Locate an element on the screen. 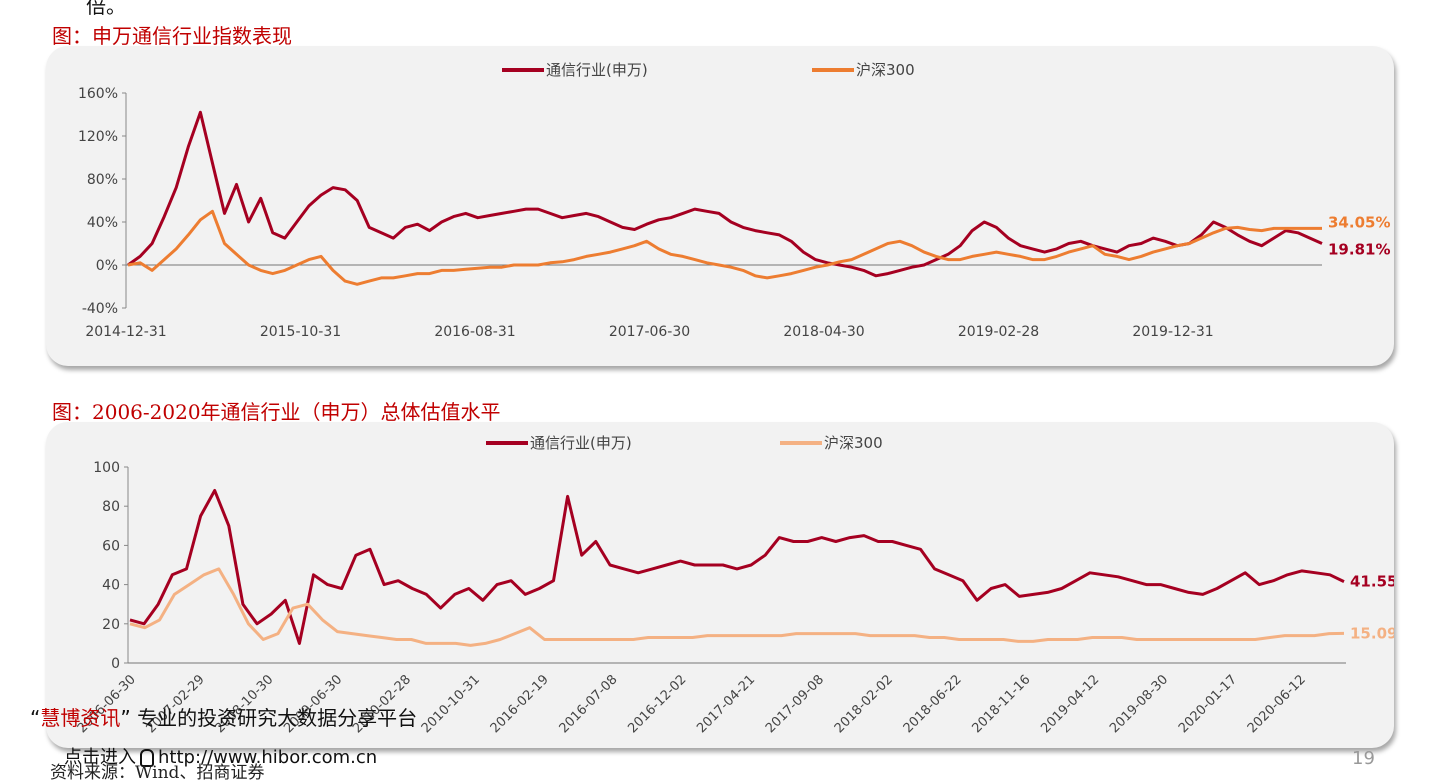  chart2-x-tick-label: 2018-06-22 is located at coordinates (933, 704).